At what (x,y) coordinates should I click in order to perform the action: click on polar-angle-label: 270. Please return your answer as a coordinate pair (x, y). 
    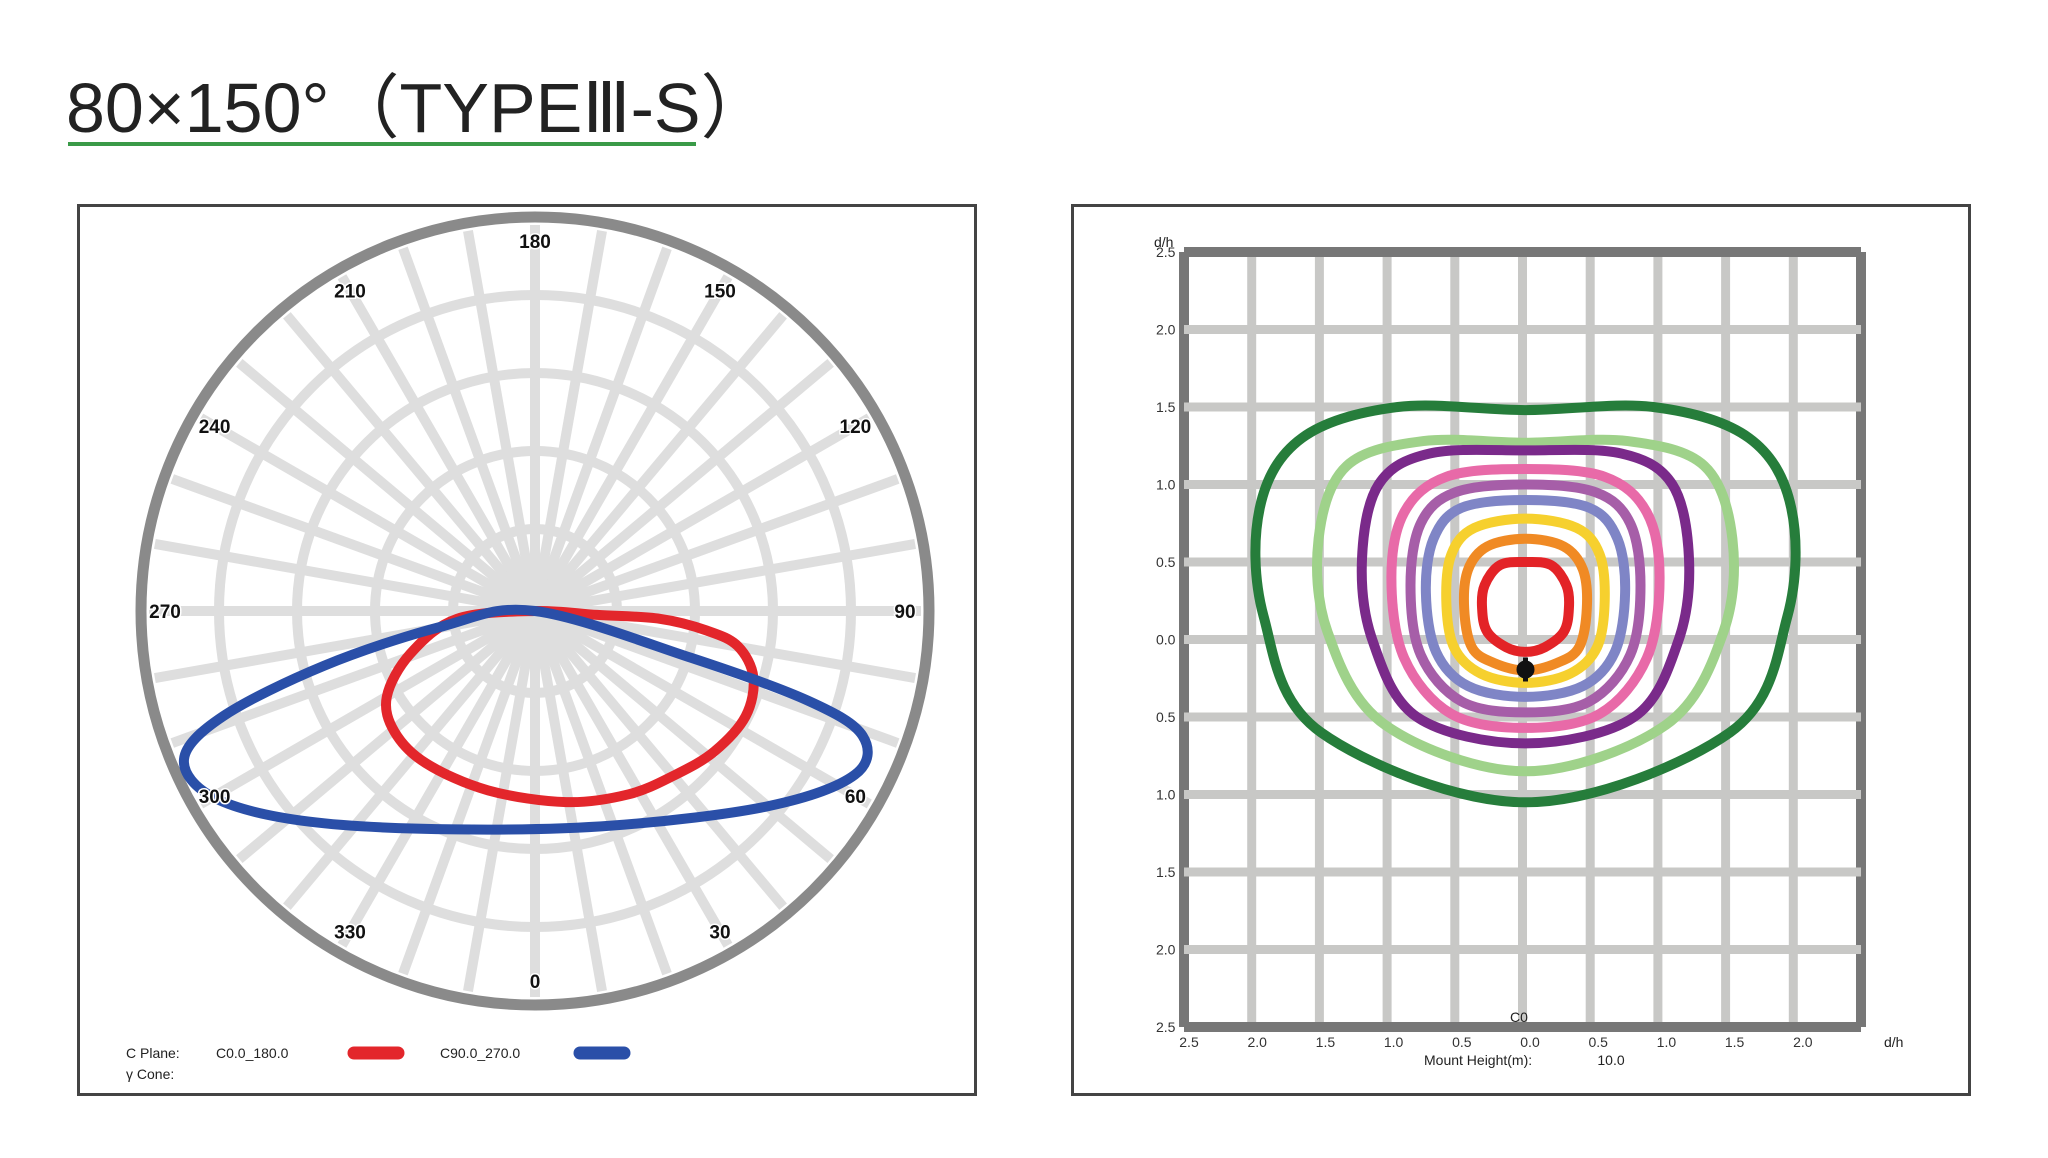
    Looking at the image, I should click on (165, 612).